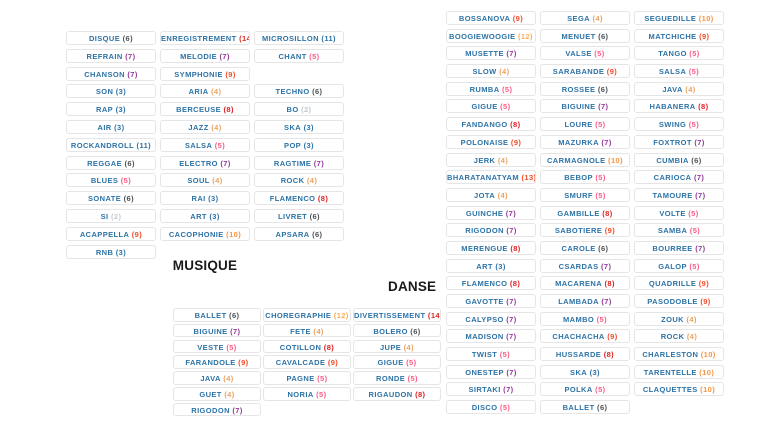 The image size is (768, 432). Describe the element at coordinates (585, 88) in the screenshot. I see `word-chip: ROSSEE (6)` at that location.